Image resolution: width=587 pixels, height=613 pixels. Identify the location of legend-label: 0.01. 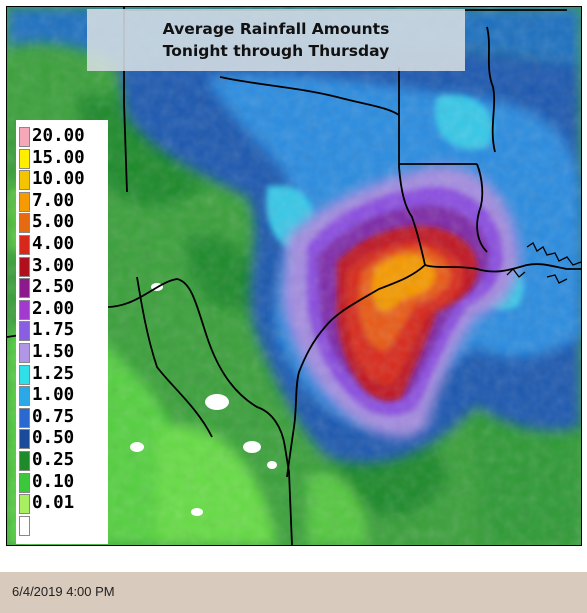
(53, 503).